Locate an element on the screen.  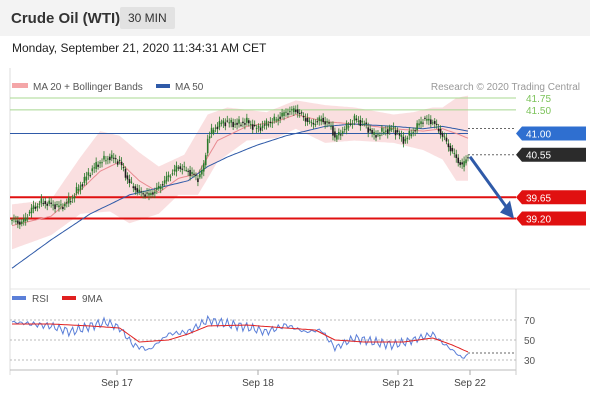
resistance-label: 41.50 is located at coordinates (538, 111).